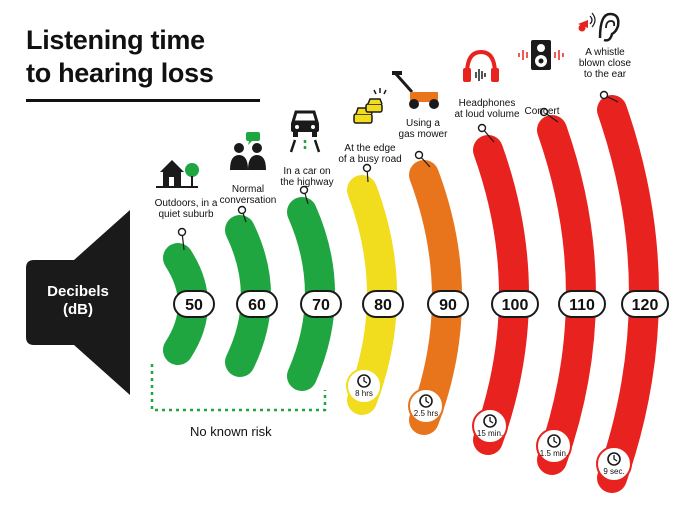  What do you see at coordinates (487, 109) in the screenshot?
I see `source-label-100: Headphones at loud volume` at bounding box center [487, 109].